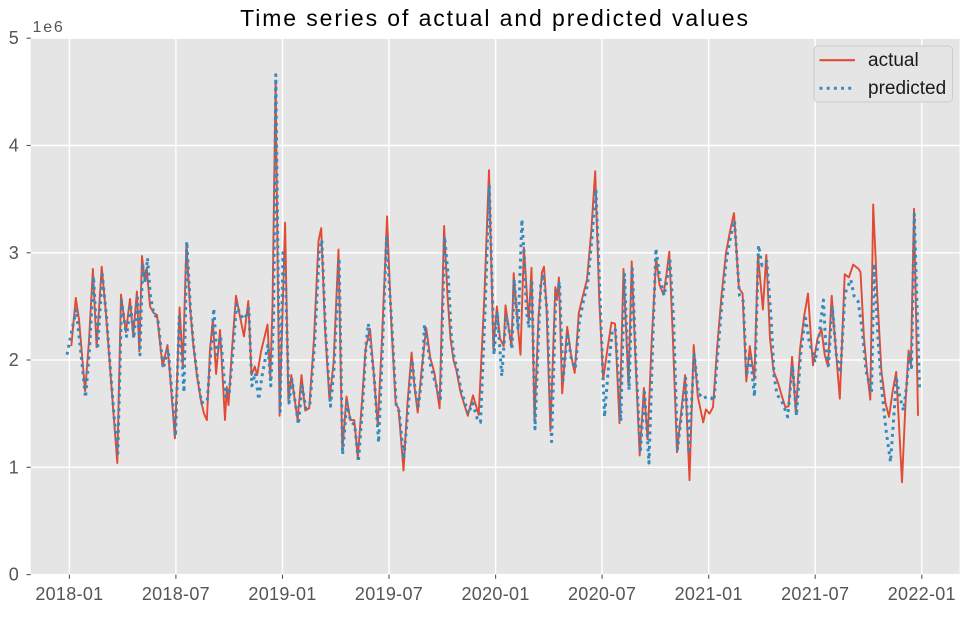  I want to click on svg-text: 2019-01, so click(282, 594).